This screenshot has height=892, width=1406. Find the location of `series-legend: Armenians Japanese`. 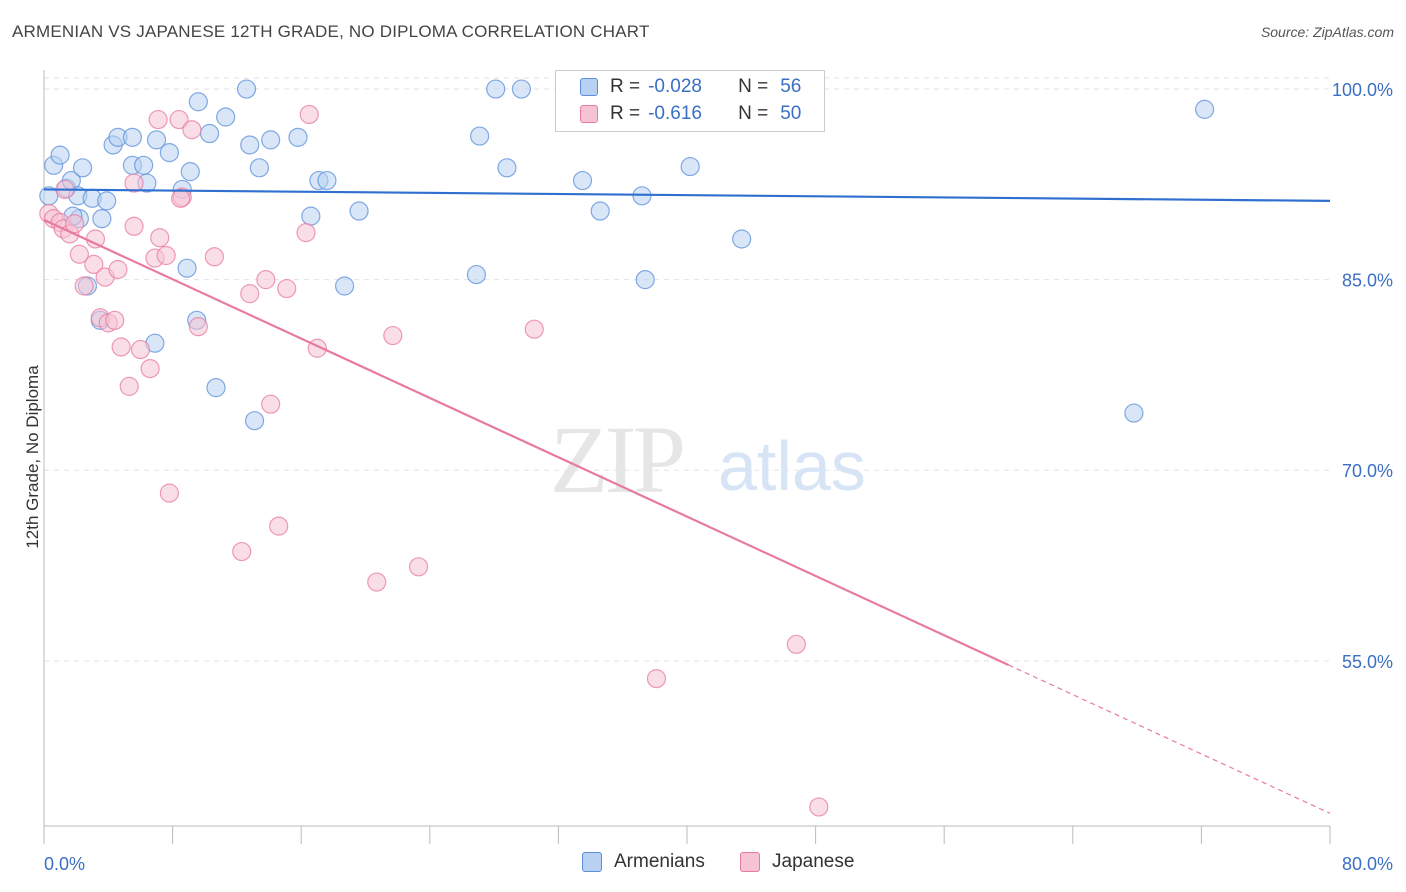

series-legend: Armenians Japanese is located at coordinates (703, 865).